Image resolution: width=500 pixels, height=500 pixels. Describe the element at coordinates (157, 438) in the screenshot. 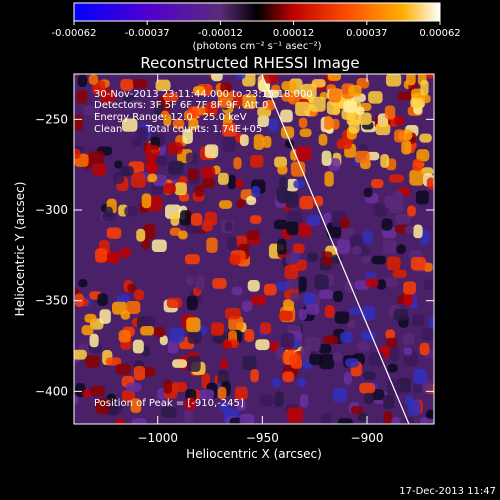

I see `x-tick-label: −1000` at that location.